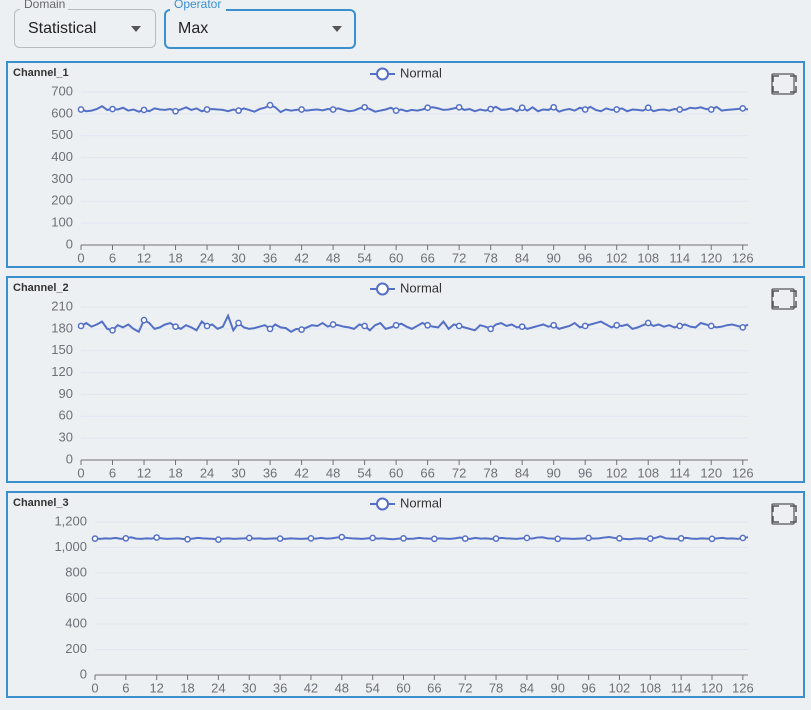  Describe the element at coordinates (465, 687) in the screenshot. I see `x-tick-label: 72` at that location.